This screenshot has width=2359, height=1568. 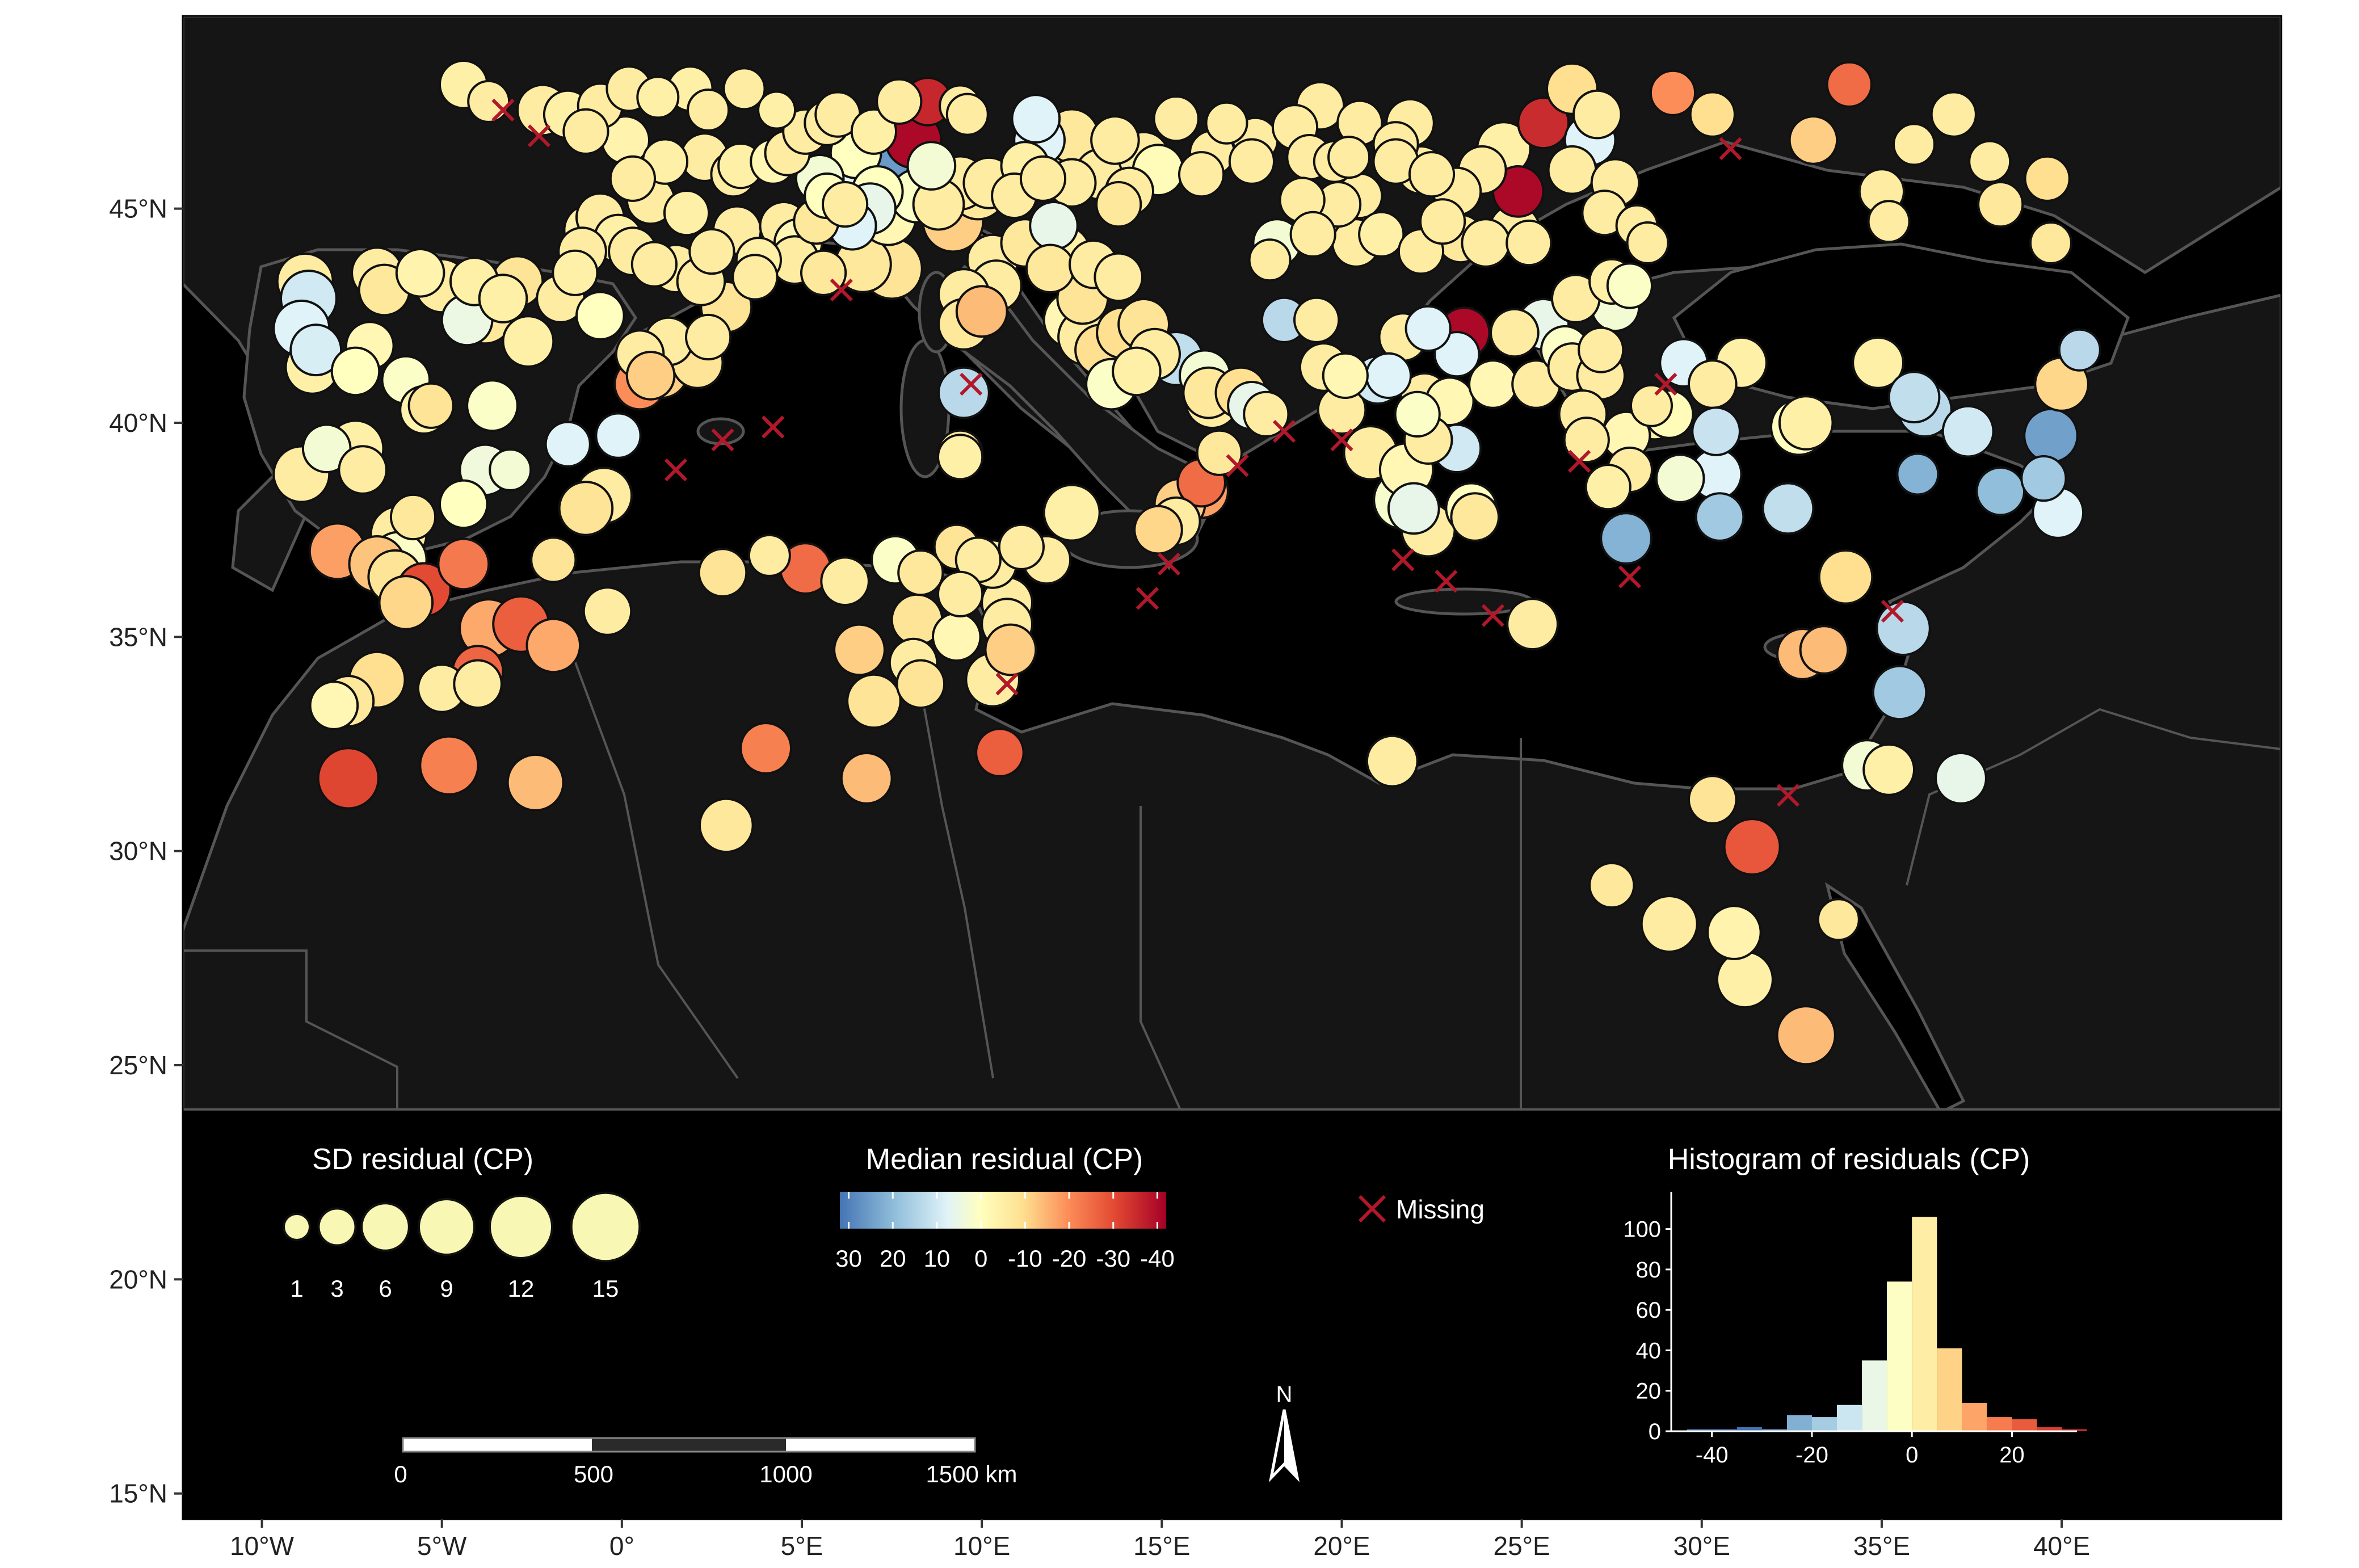 I want to click on y-tick-label: 20°N, so click(x=138, y=1279).